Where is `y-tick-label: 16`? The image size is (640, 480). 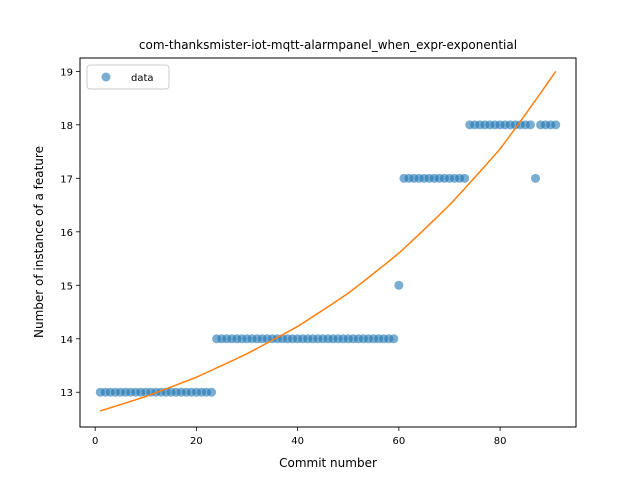
y-tick-label: 16 is located at coordinates (66, 233).